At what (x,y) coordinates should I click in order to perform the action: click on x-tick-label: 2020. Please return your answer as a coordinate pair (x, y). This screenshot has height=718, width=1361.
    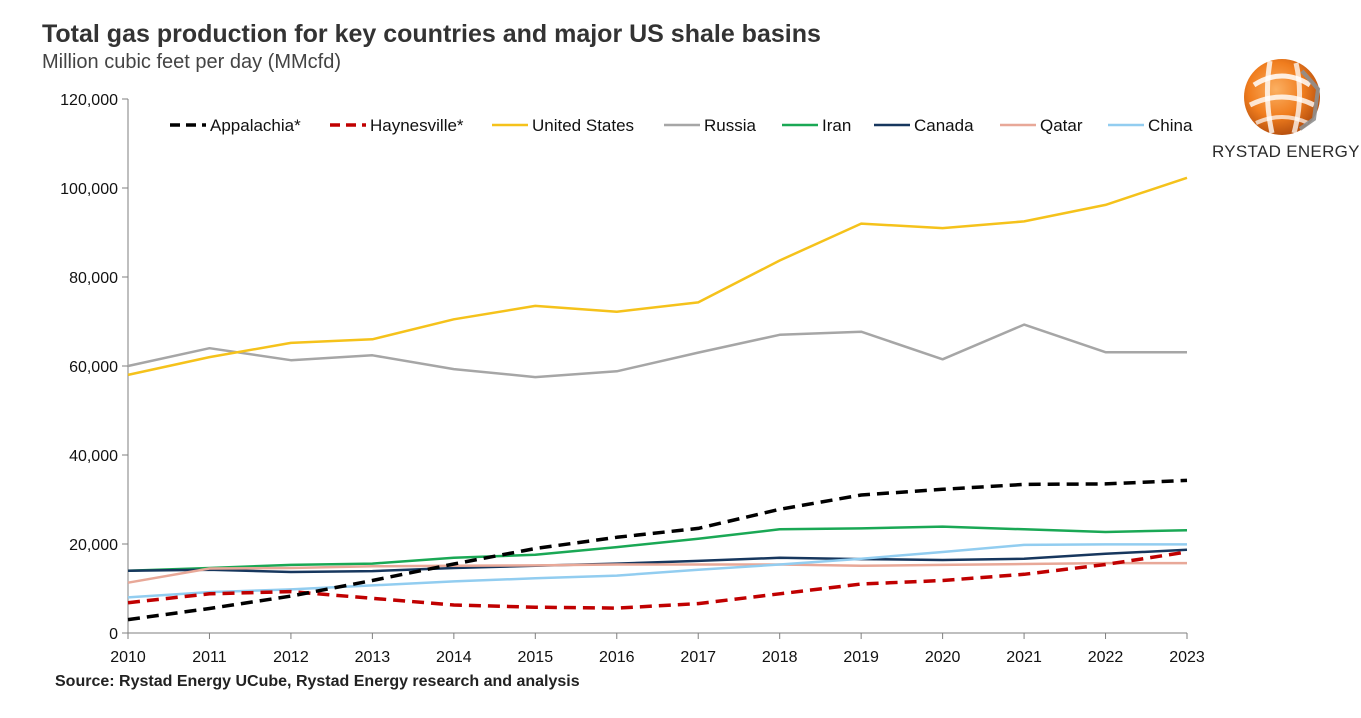
    Looking at the image, I should click on (943, 657).